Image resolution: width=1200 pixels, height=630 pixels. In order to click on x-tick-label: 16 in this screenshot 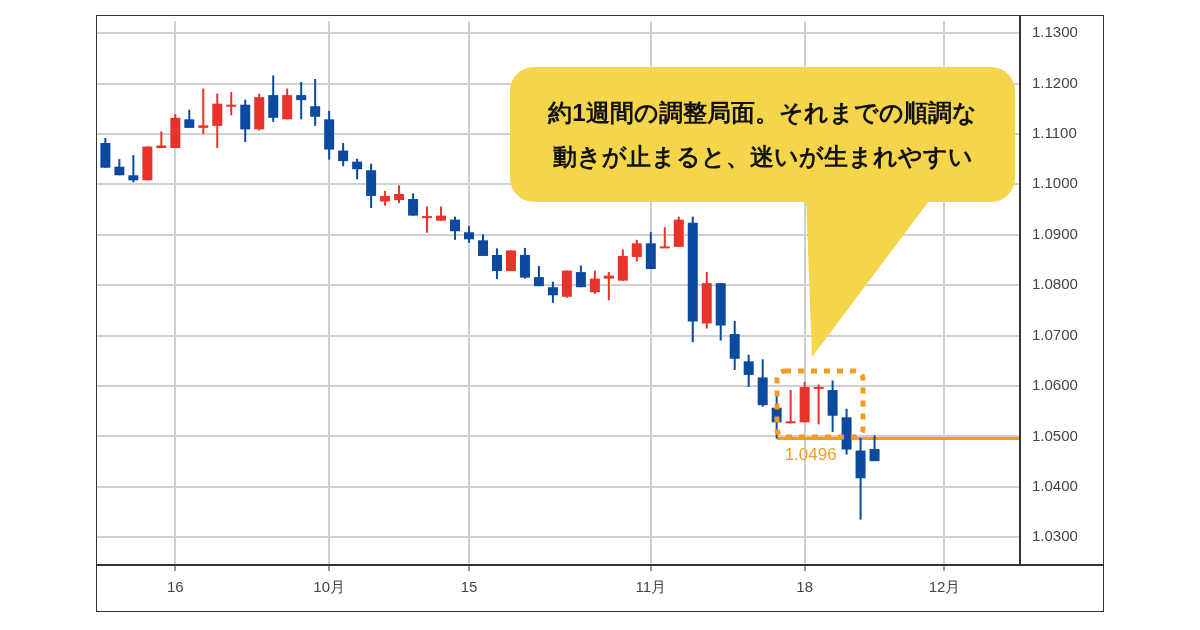, I will do `click(175, 587)`.